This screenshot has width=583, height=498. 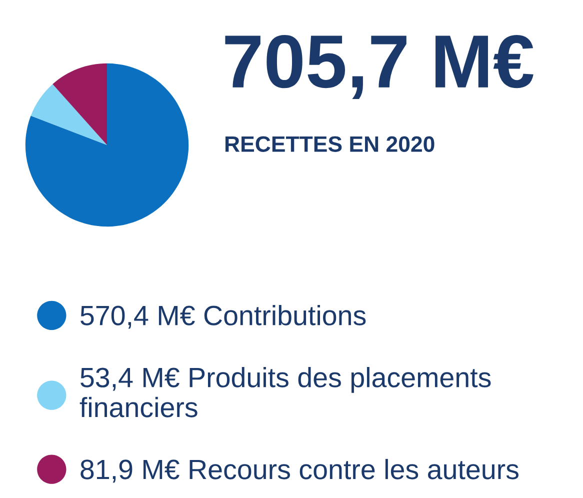 I want to click on chart-title: 705,7 M€, so click(x=379, y=67).